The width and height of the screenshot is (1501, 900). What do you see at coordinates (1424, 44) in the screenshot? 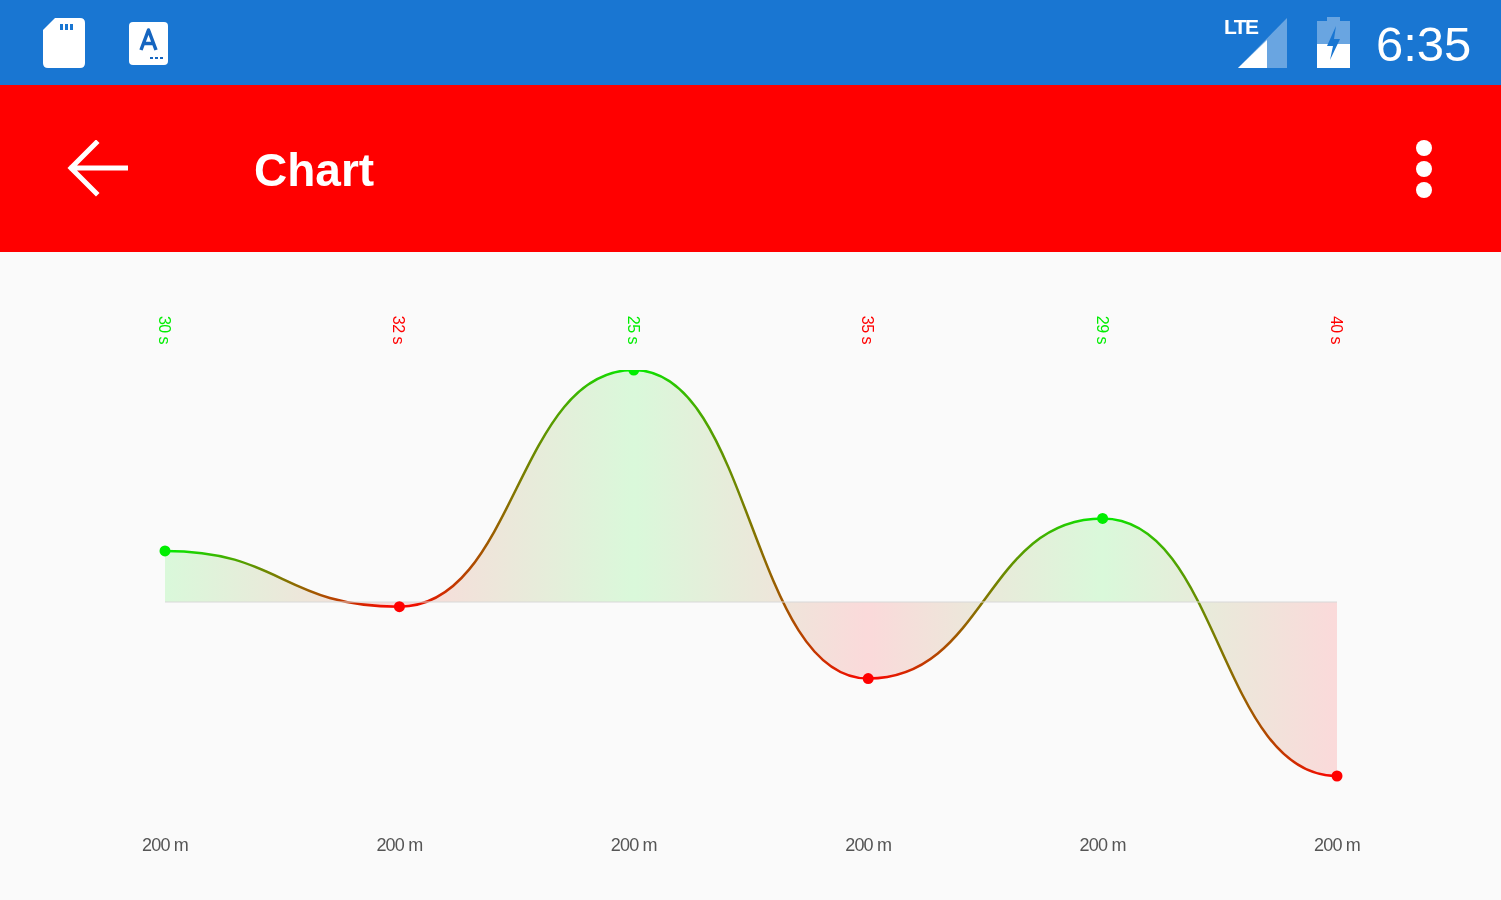
I see `text: 6:35` at bounding box center [1424, 44].